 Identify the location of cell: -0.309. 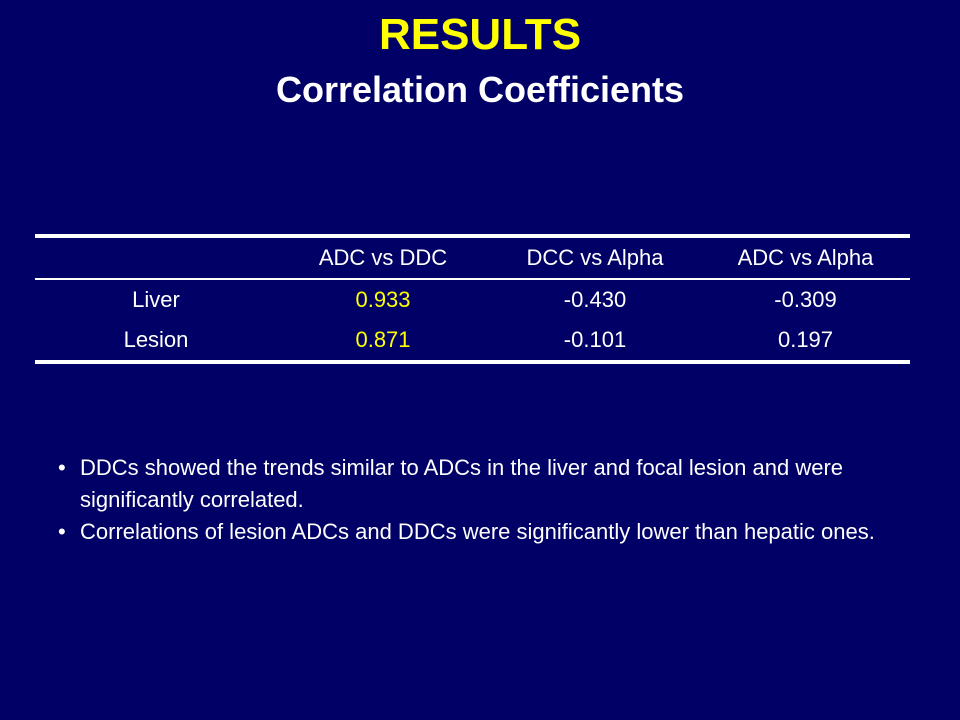
(805, 299).